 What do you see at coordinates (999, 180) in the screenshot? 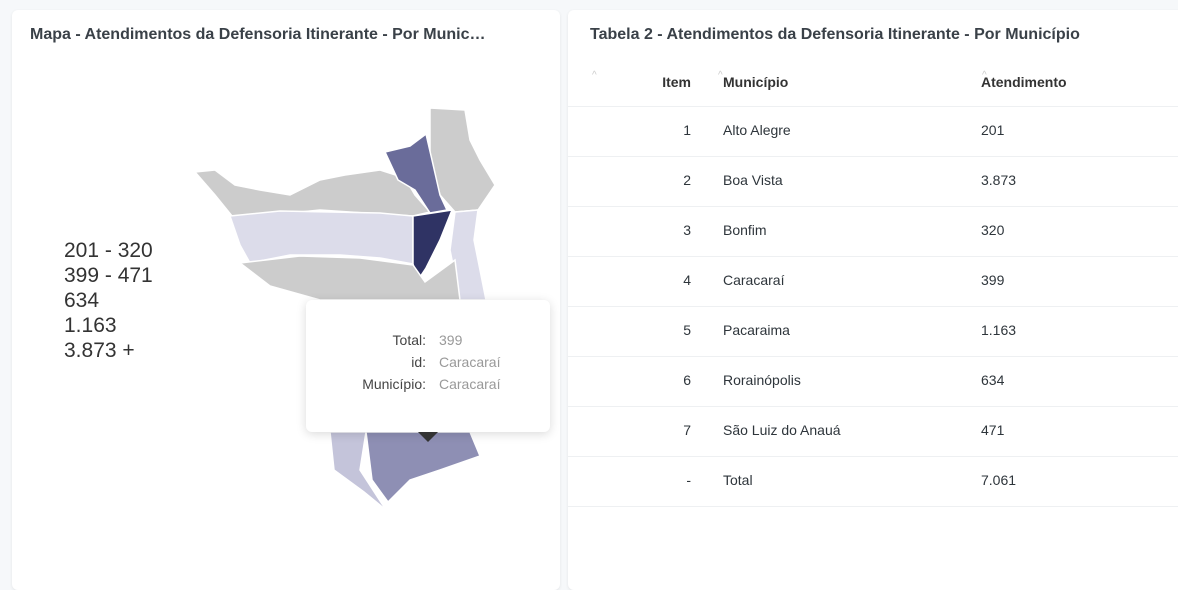
I see `table-cell: 3.873` at bounding box center [999, 180].